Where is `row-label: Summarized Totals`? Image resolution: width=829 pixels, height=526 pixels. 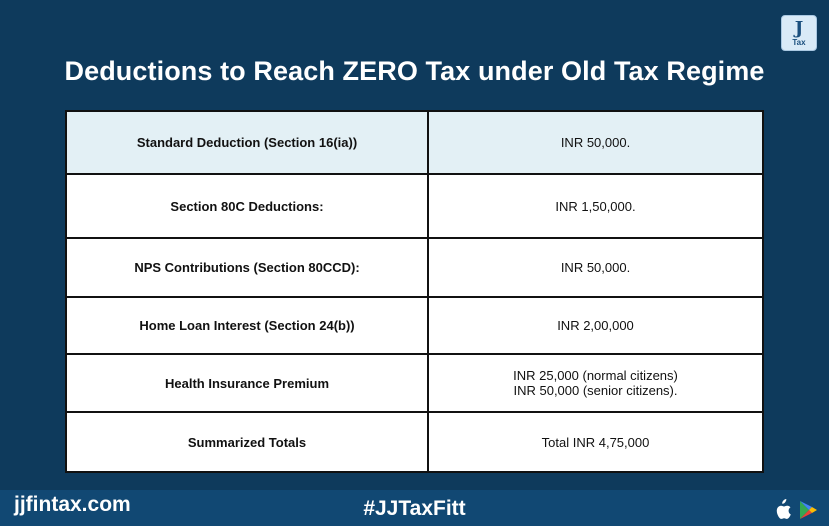
row-label: Summarized Totals is located at coordinates (247, 442).